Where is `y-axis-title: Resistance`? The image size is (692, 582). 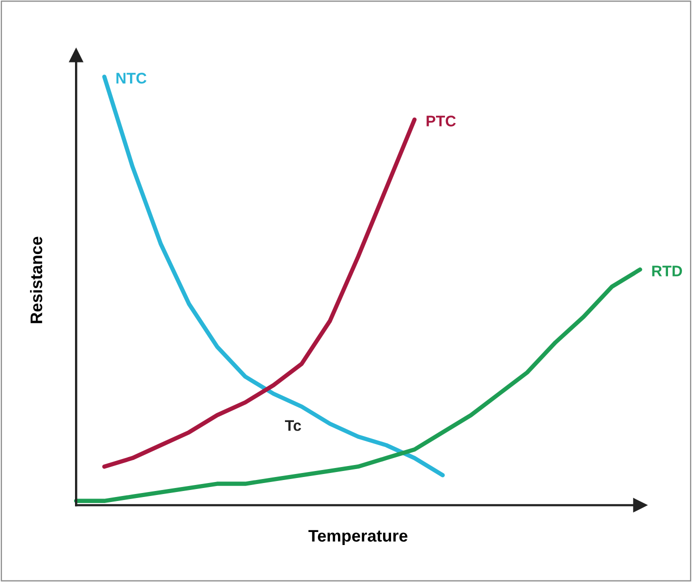
y-axis-title: Resistance is located at coordinates (36, 280).